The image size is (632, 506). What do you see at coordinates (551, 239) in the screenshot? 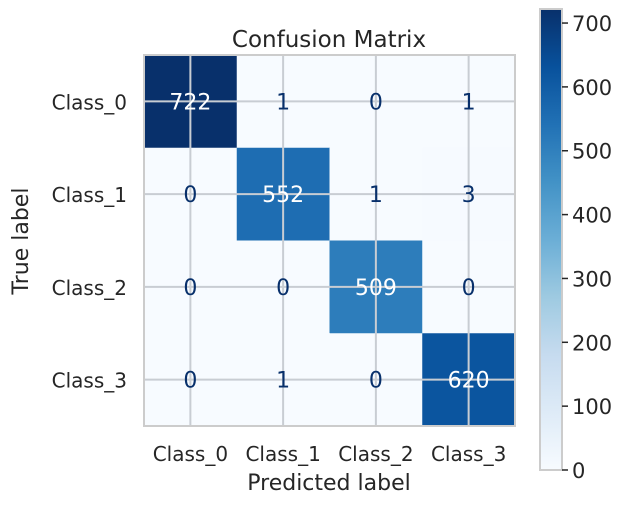
I see `colorbar` at bounding box center [551, 239].